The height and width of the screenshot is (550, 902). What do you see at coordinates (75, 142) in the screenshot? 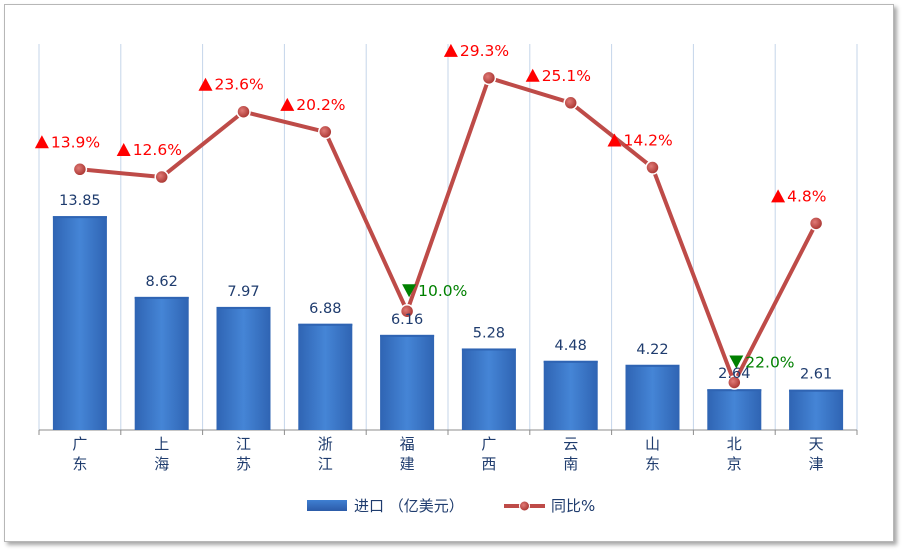
I see `yoy-value-label: 13.9%` at bounding box center [75, 142].